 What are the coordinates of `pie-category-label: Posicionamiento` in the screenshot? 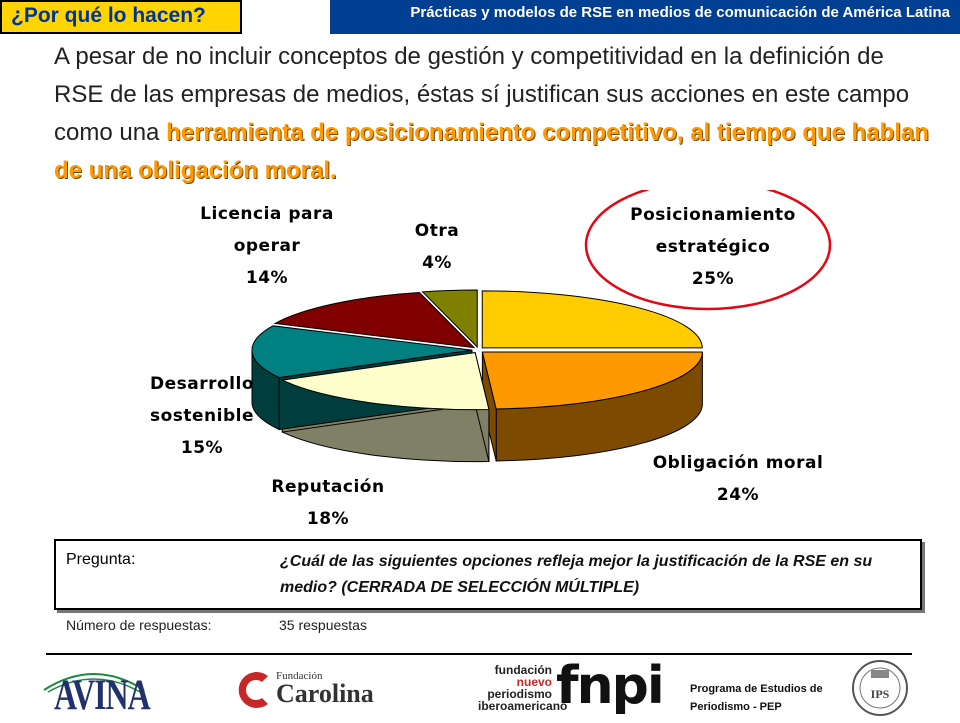 It's located at (713, 215).